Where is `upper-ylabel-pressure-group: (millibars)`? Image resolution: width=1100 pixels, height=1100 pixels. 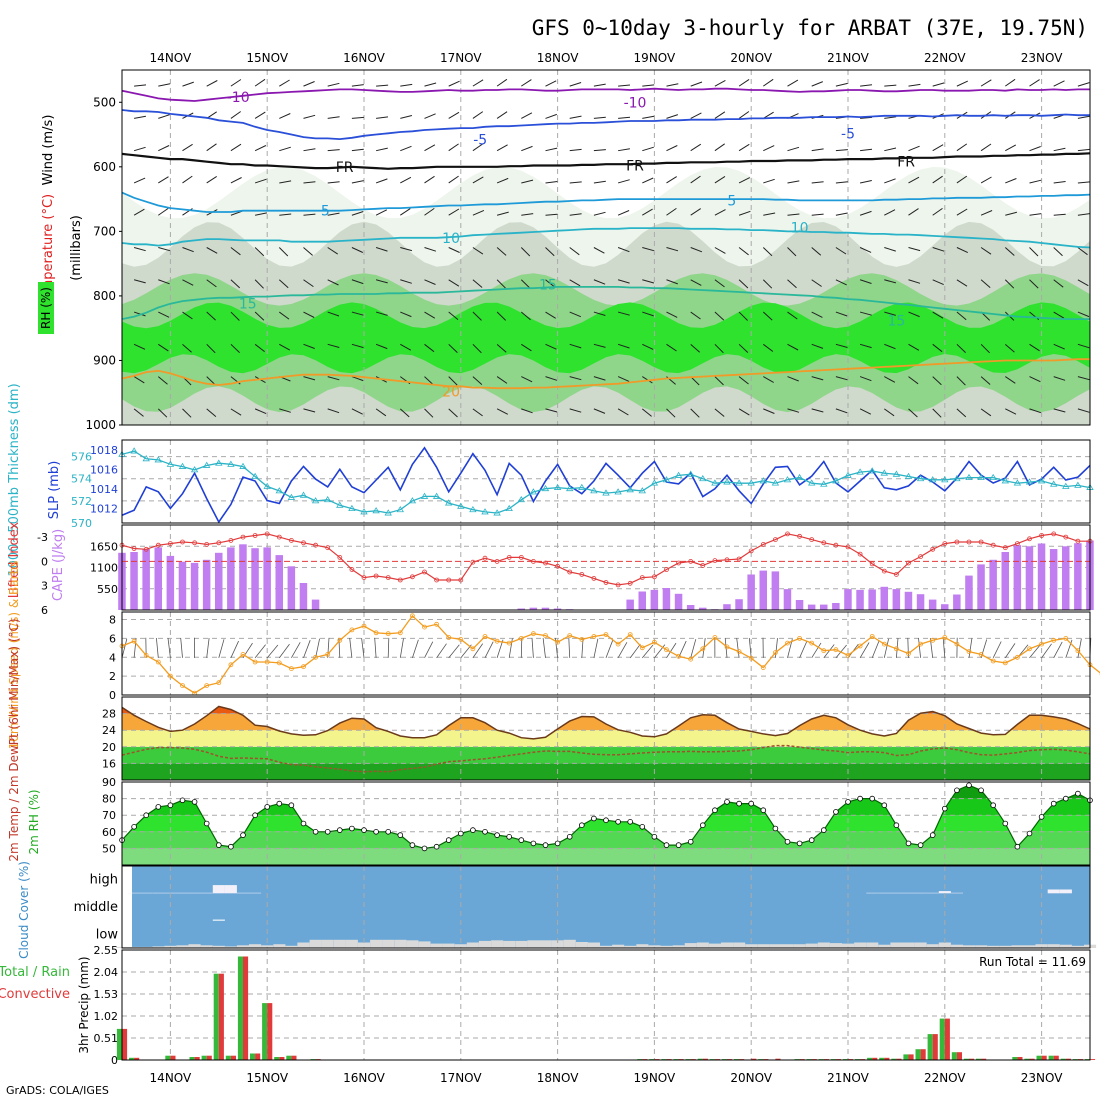
upper-ylabel-pressure-group: (millibars) is located at coordinates (76, 248).